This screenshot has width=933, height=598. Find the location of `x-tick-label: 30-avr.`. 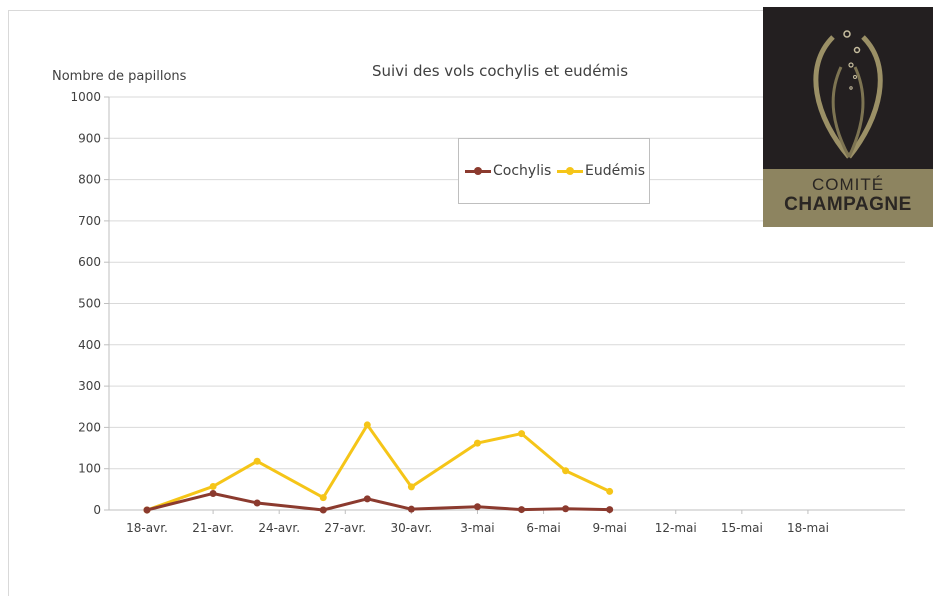

x-tick-label: 30-avr. is located at coordinates (412, 528).